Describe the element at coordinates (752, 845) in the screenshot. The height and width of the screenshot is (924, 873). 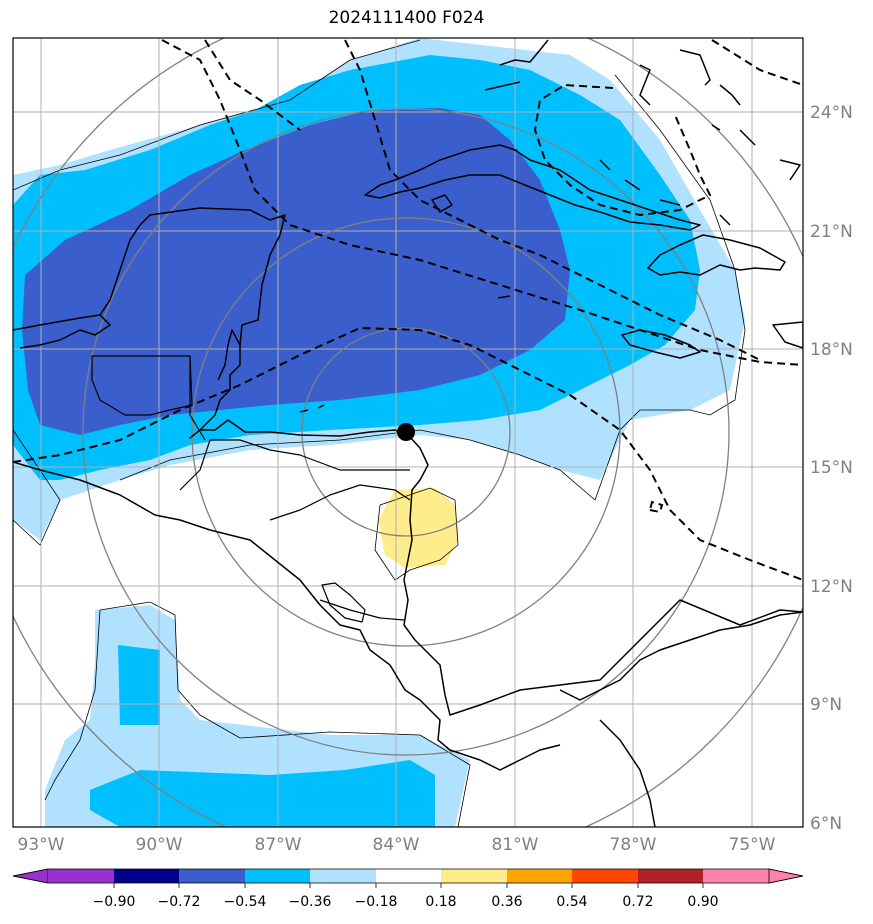
I see `lon-label-75w: 75°W` at that location.